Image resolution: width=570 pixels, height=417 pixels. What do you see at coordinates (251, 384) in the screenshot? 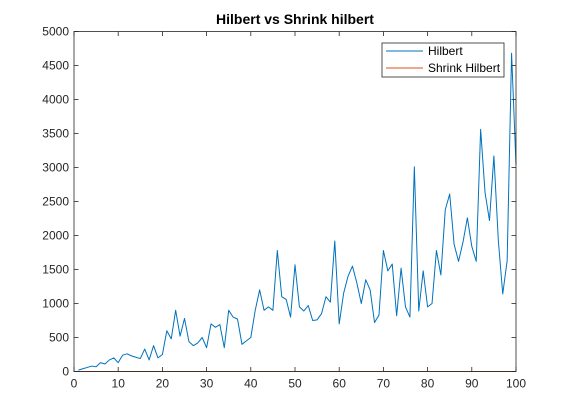
I see `x-tick-label: 40` at bounding box center [251, 384].